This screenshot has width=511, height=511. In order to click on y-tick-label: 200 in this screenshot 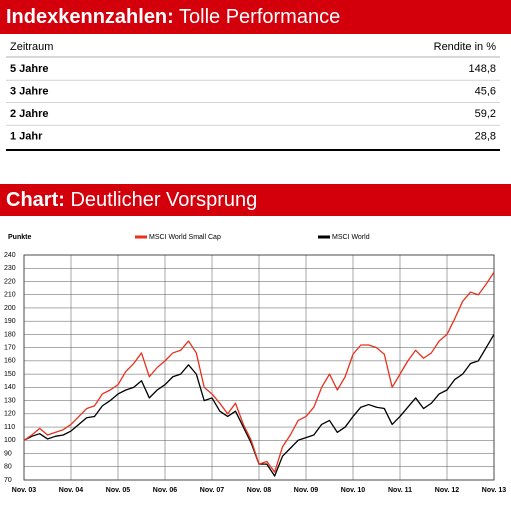, I will do `click(10, 308)`.